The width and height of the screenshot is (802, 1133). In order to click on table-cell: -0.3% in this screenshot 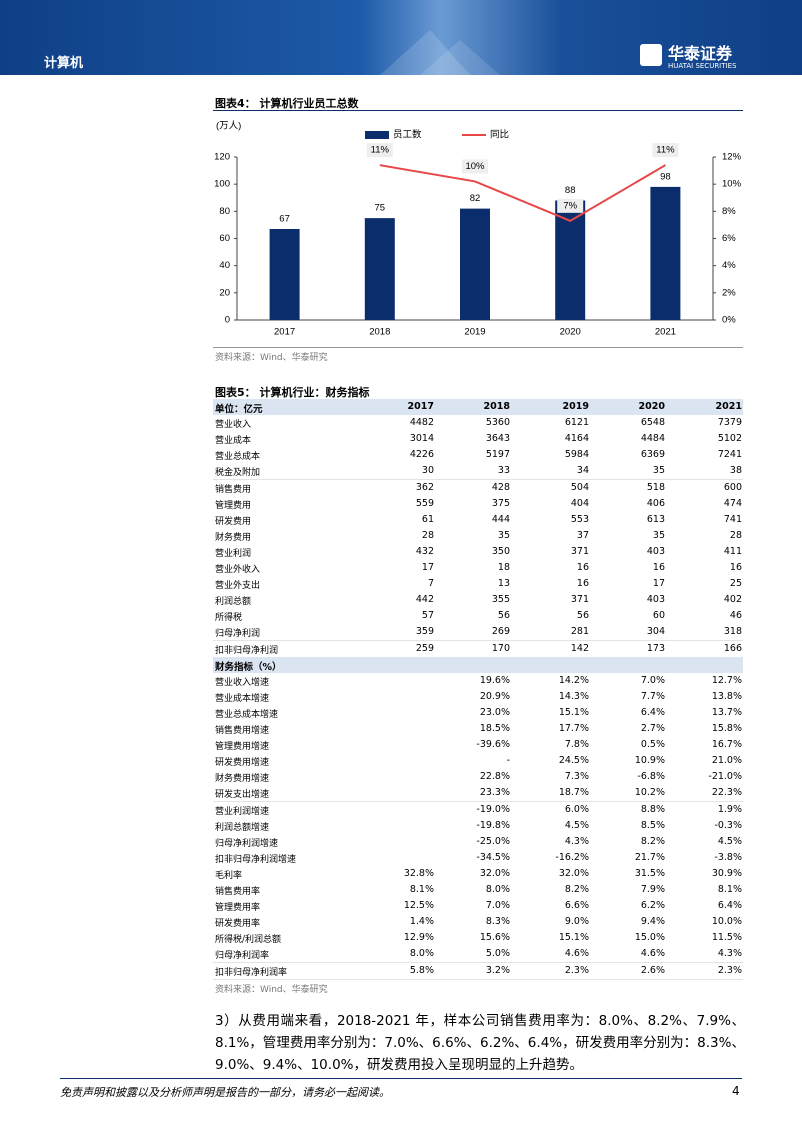, I will do `click(728, 825)`.